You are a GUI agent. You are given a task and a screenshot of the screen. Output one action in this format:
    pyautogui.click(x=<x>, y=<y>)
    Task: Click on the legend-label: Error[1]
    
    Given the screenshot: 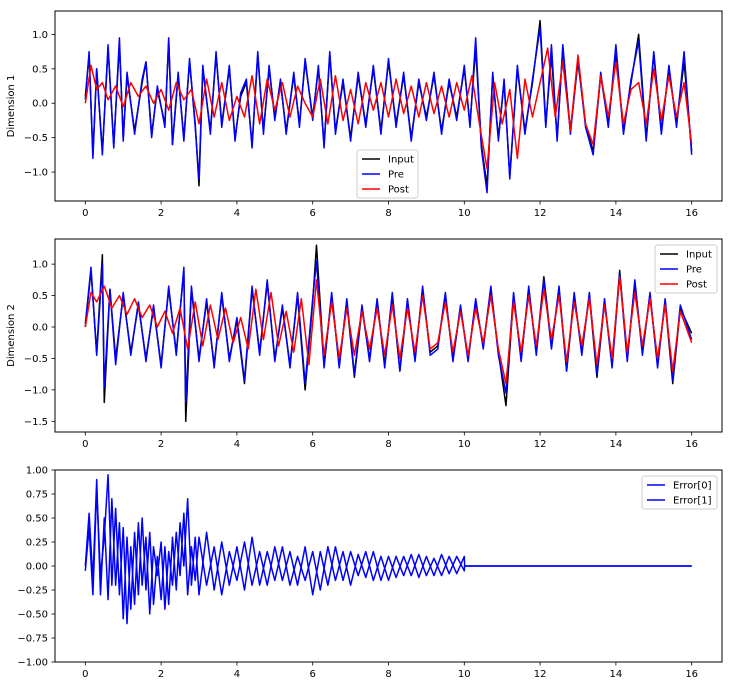 What is the action you would take?
    pyautogui.click(x=692, y=501)
    